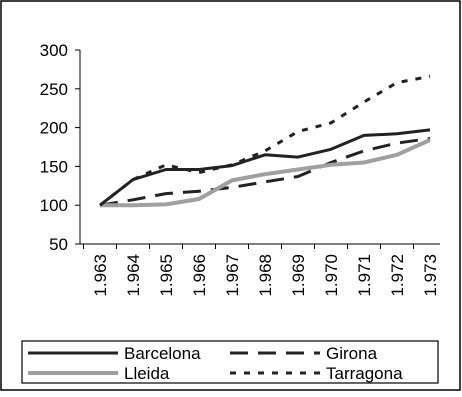  I want to click on legend-label-barcelona: Barcelona, so click(162, 353).